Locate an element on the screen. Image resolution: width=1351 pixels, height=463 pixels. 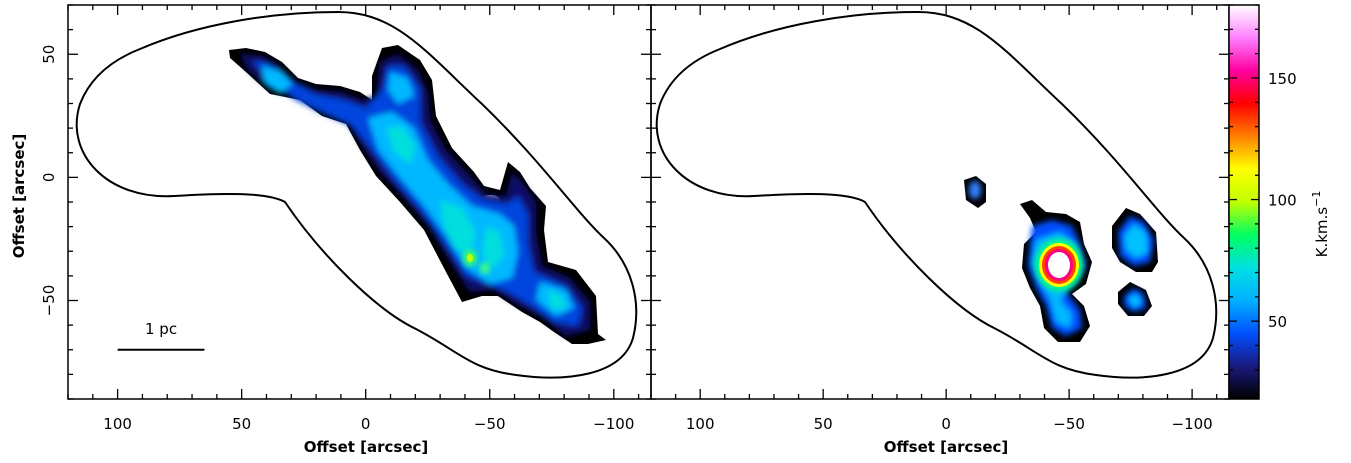
right-x-tick-labels: 100 50 0 −50 −100 is located at coordinates (949, 424).